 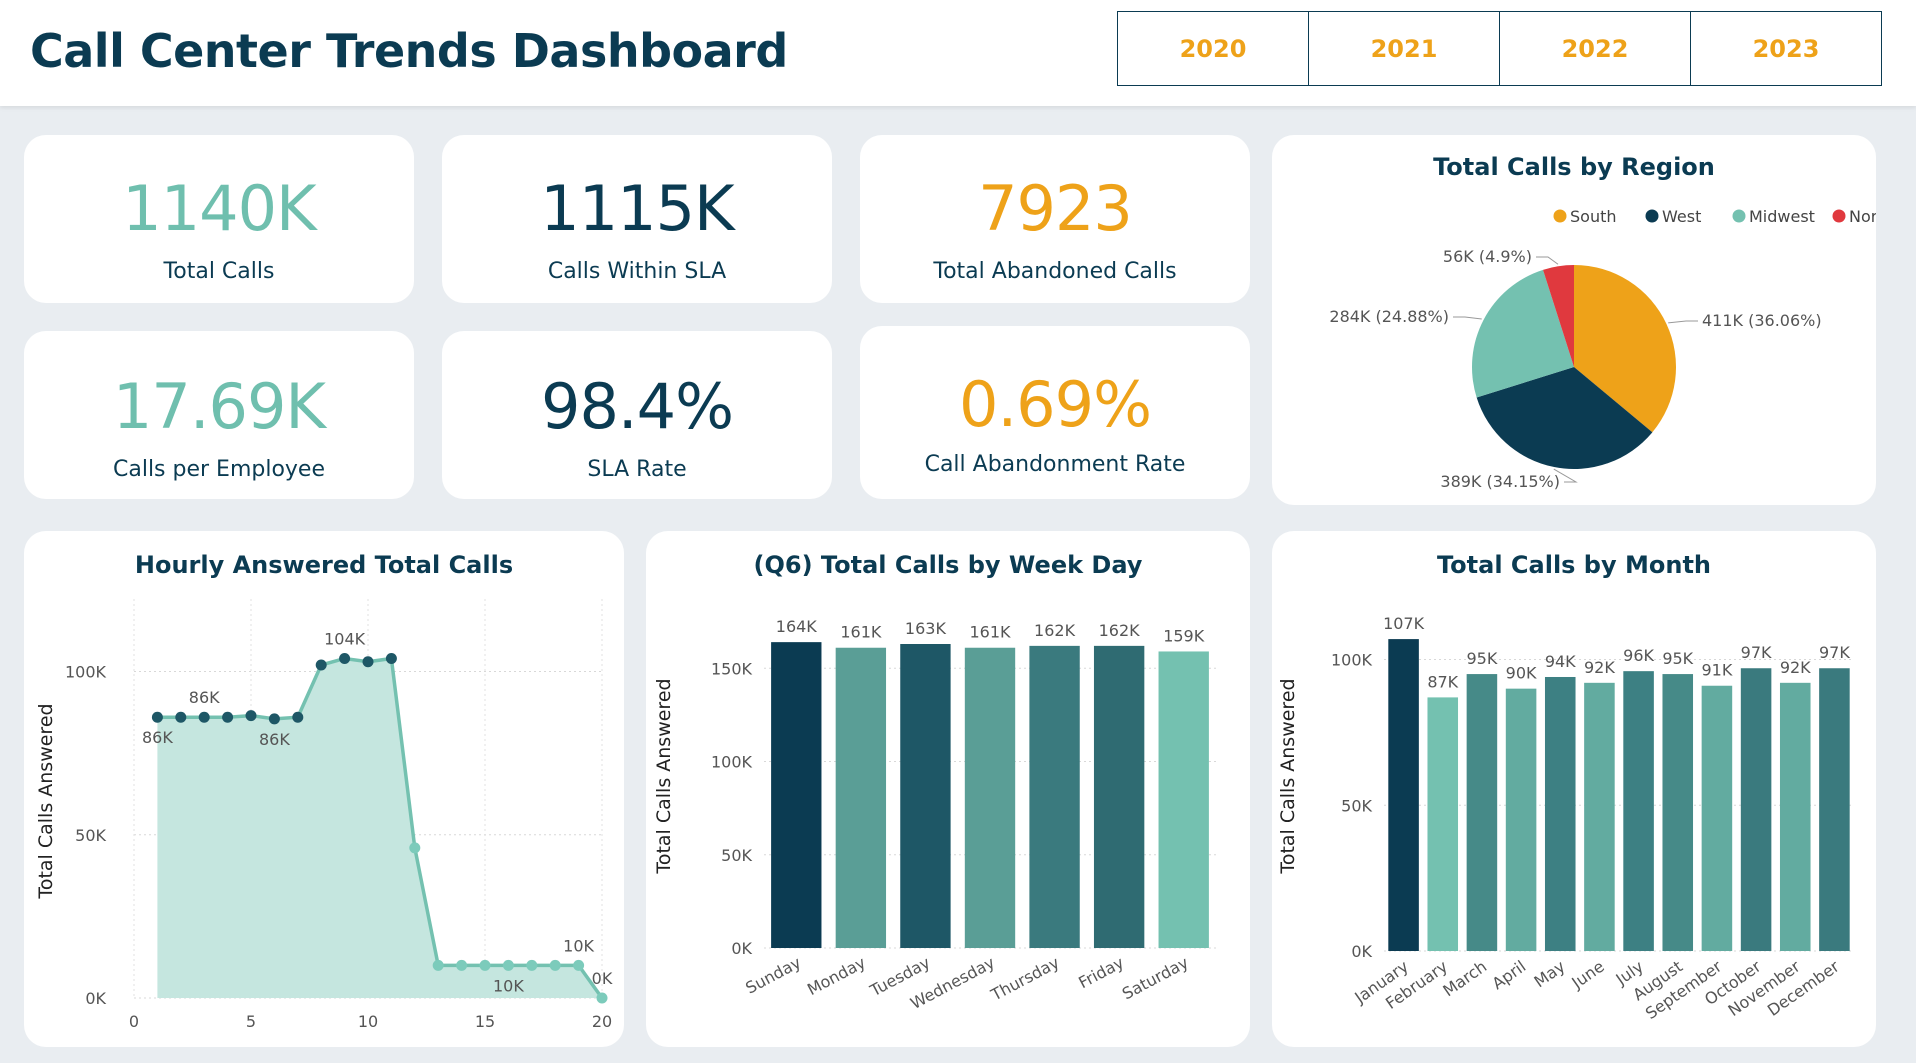 What do you see at coordinates (732, 668) in the screenshot?
I see `y-tick-label: 150K` at bounding box center [732, 668].